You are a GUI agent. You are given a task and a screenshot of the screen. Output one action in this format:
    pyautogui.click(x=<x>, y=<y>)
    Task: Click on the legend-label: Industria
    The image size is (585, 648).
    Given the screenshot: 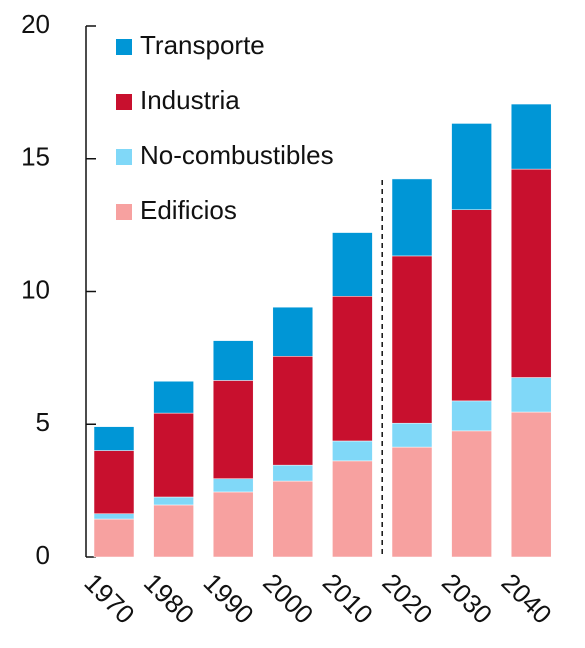 What is the action you would take?
    pyautogui.click(x=190, y=100)
    